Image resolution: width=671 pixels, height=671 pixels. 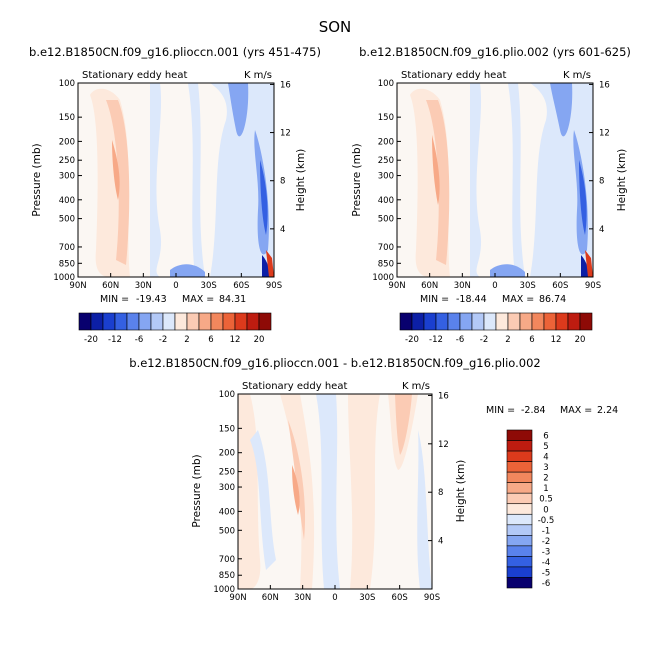 What do you see at coordinates (143, 286) in the screenshot?
I see `x-tick-label: 30N` at bounding box center [143, 286].